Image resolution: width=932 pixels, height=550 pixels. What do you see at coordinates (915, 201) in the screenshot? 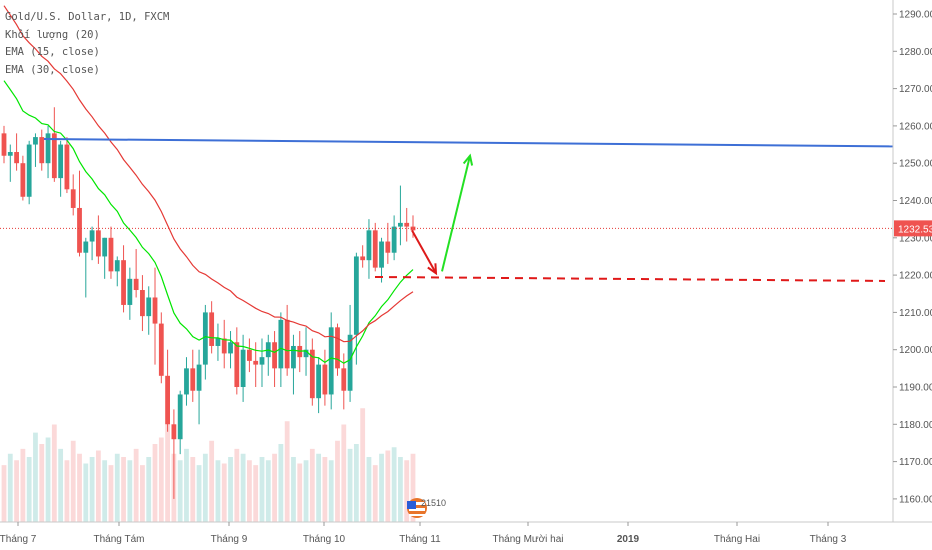
I see `price-tick-label: 1240.00` at bounding box center [915, 201].